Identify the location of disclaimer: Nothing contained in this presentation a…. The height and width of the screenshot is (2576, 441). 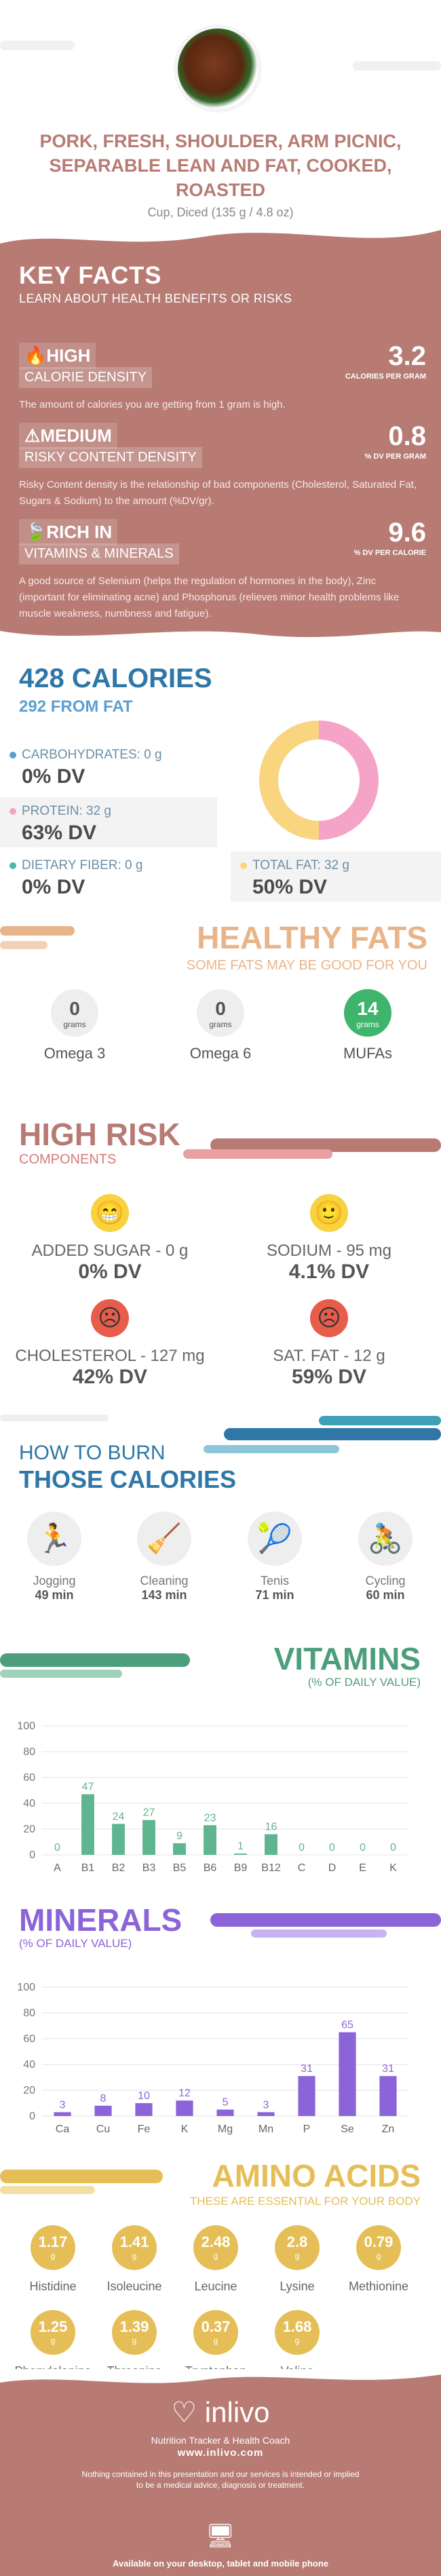
(220, 2479).